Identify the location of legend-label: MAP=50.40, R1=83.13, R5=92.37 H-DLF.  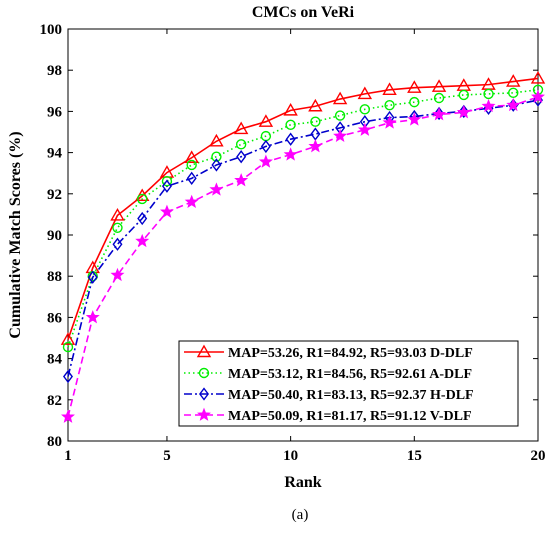
(351, 395).